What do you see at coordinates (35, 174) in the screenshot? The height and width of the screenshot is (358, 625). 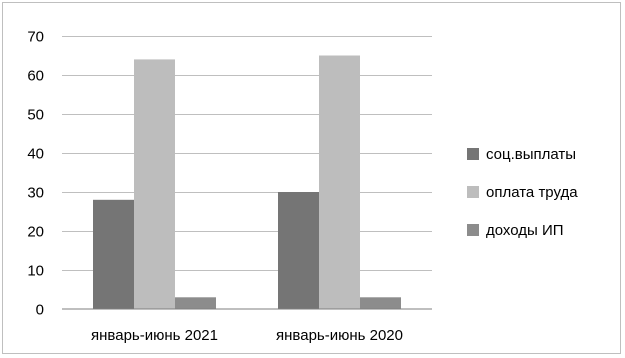 I see `y-axis-tick-labels: 0 10 20 30 40 50 60 70` at bounding box center [35, 174].